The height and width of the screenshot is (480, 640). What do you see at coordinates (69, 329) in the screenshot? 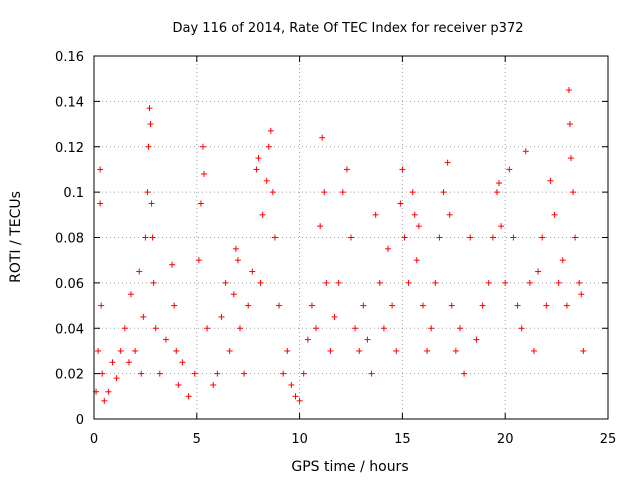
I see `y-tick-label: 0.04` at bounding box center [69, 329].